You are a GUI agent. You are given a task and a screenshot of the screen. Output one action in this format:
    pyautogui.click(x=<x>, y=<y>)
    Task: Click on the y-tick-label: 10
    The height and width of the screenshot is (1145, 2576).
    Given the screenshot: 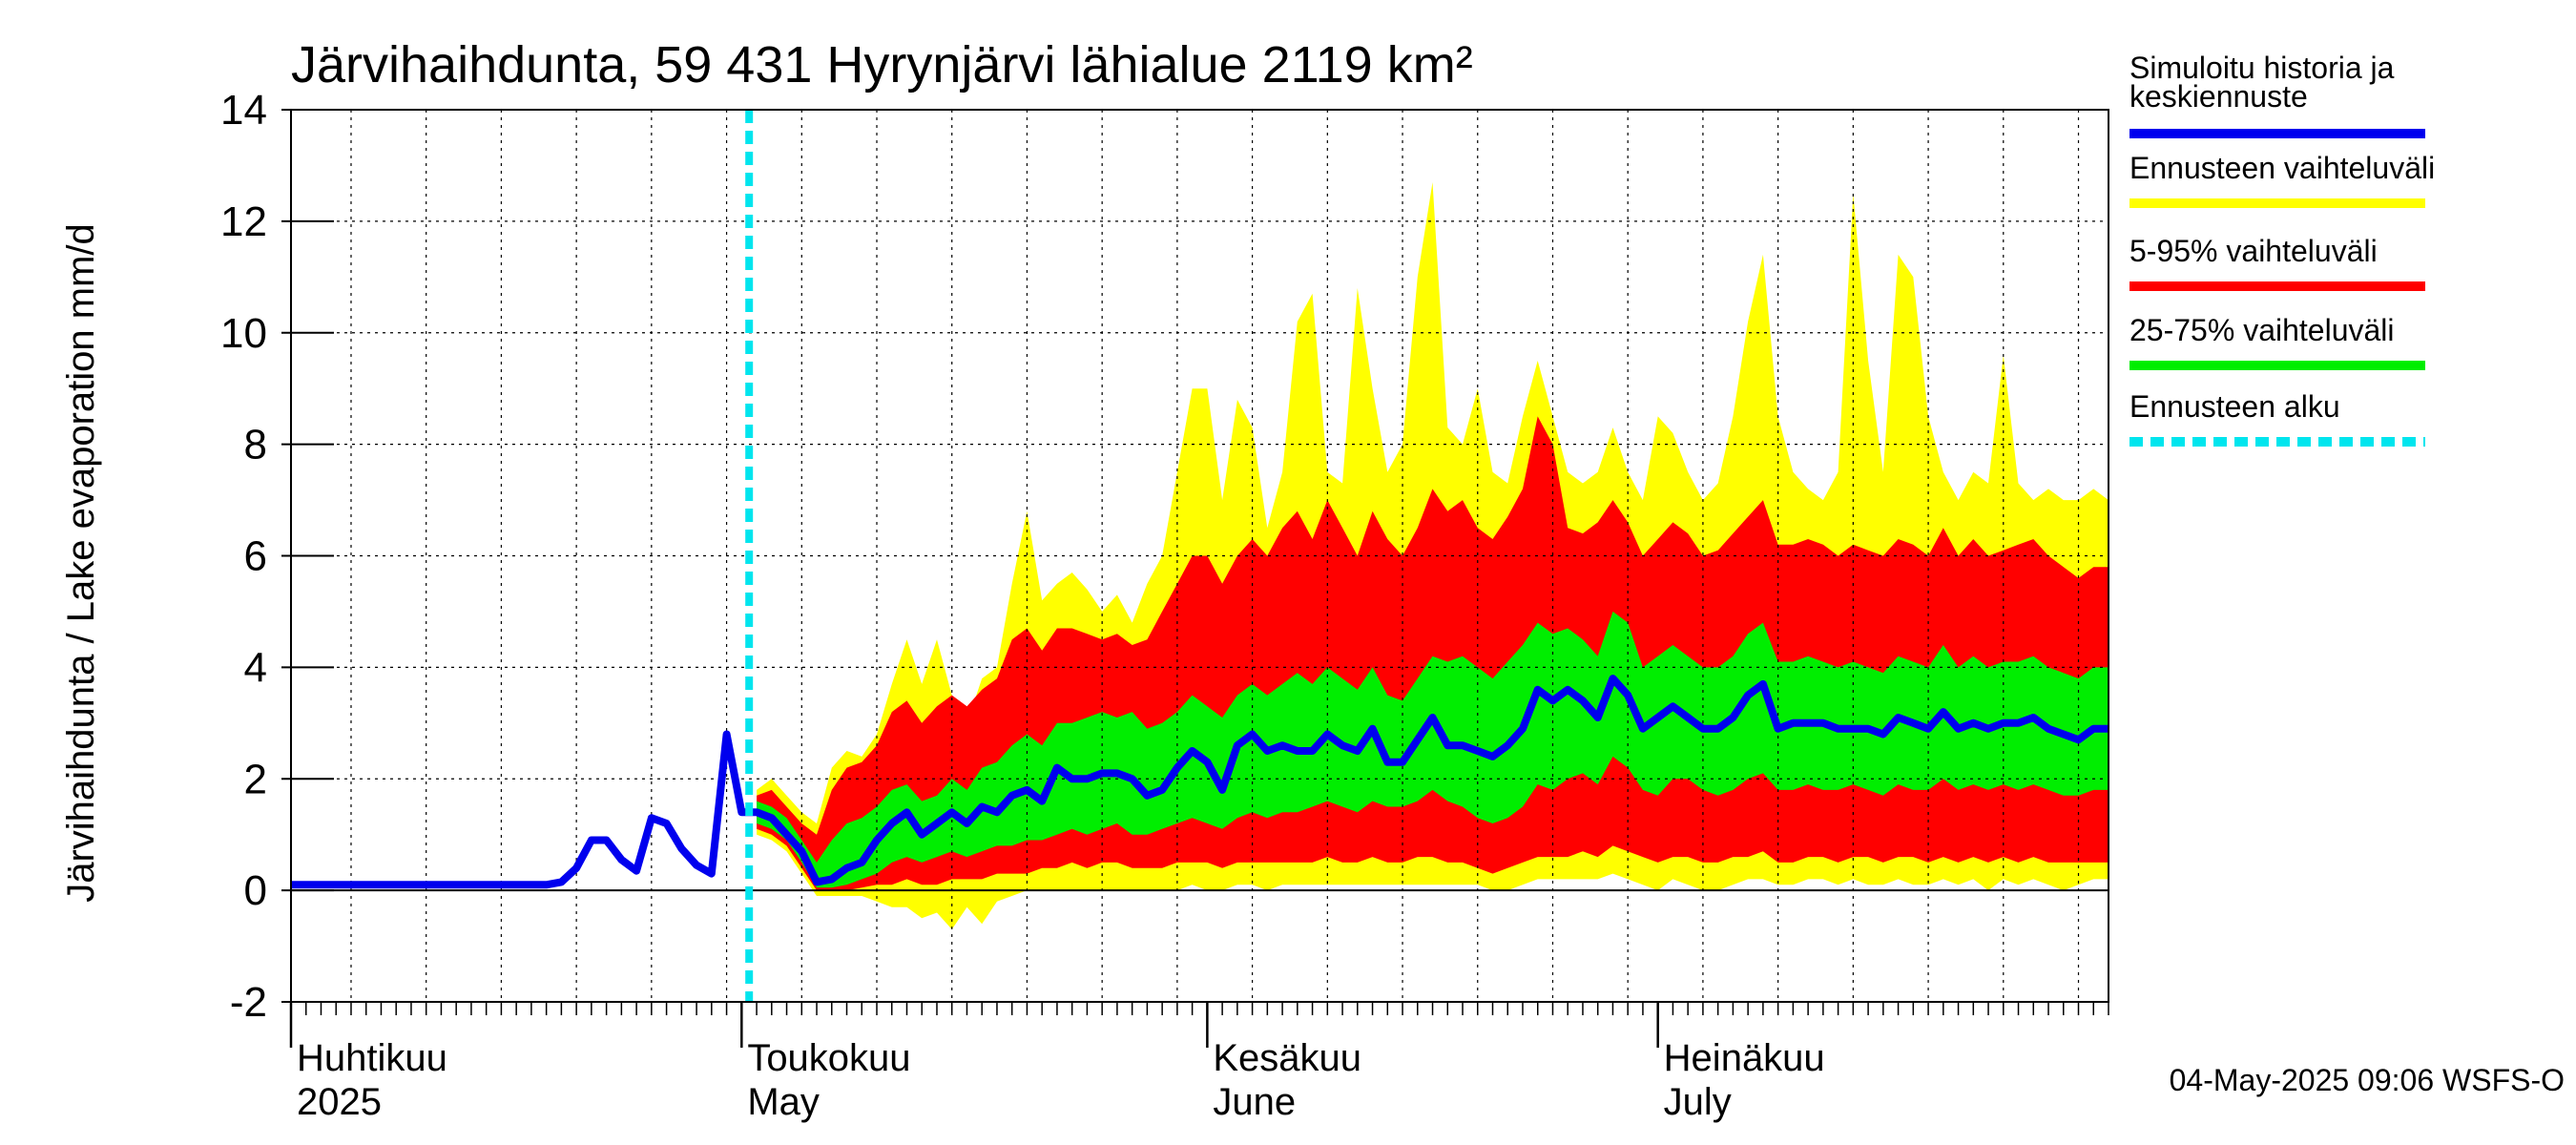 What is the action you would take?
    pyautogui.click(x=243, y=334)
    